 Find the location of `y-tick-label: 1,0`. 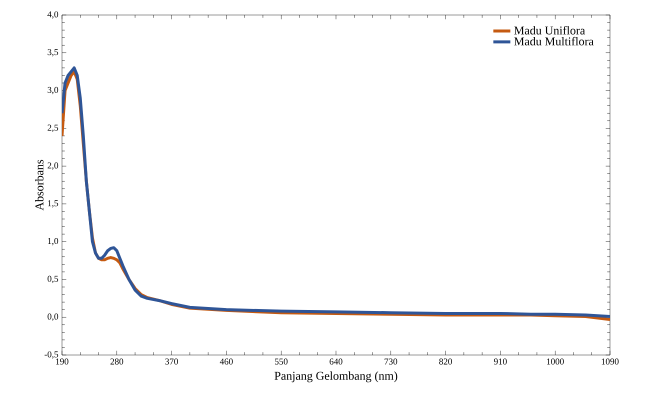

y-tick-label: 1,0 is located at coordinates (53, 242).